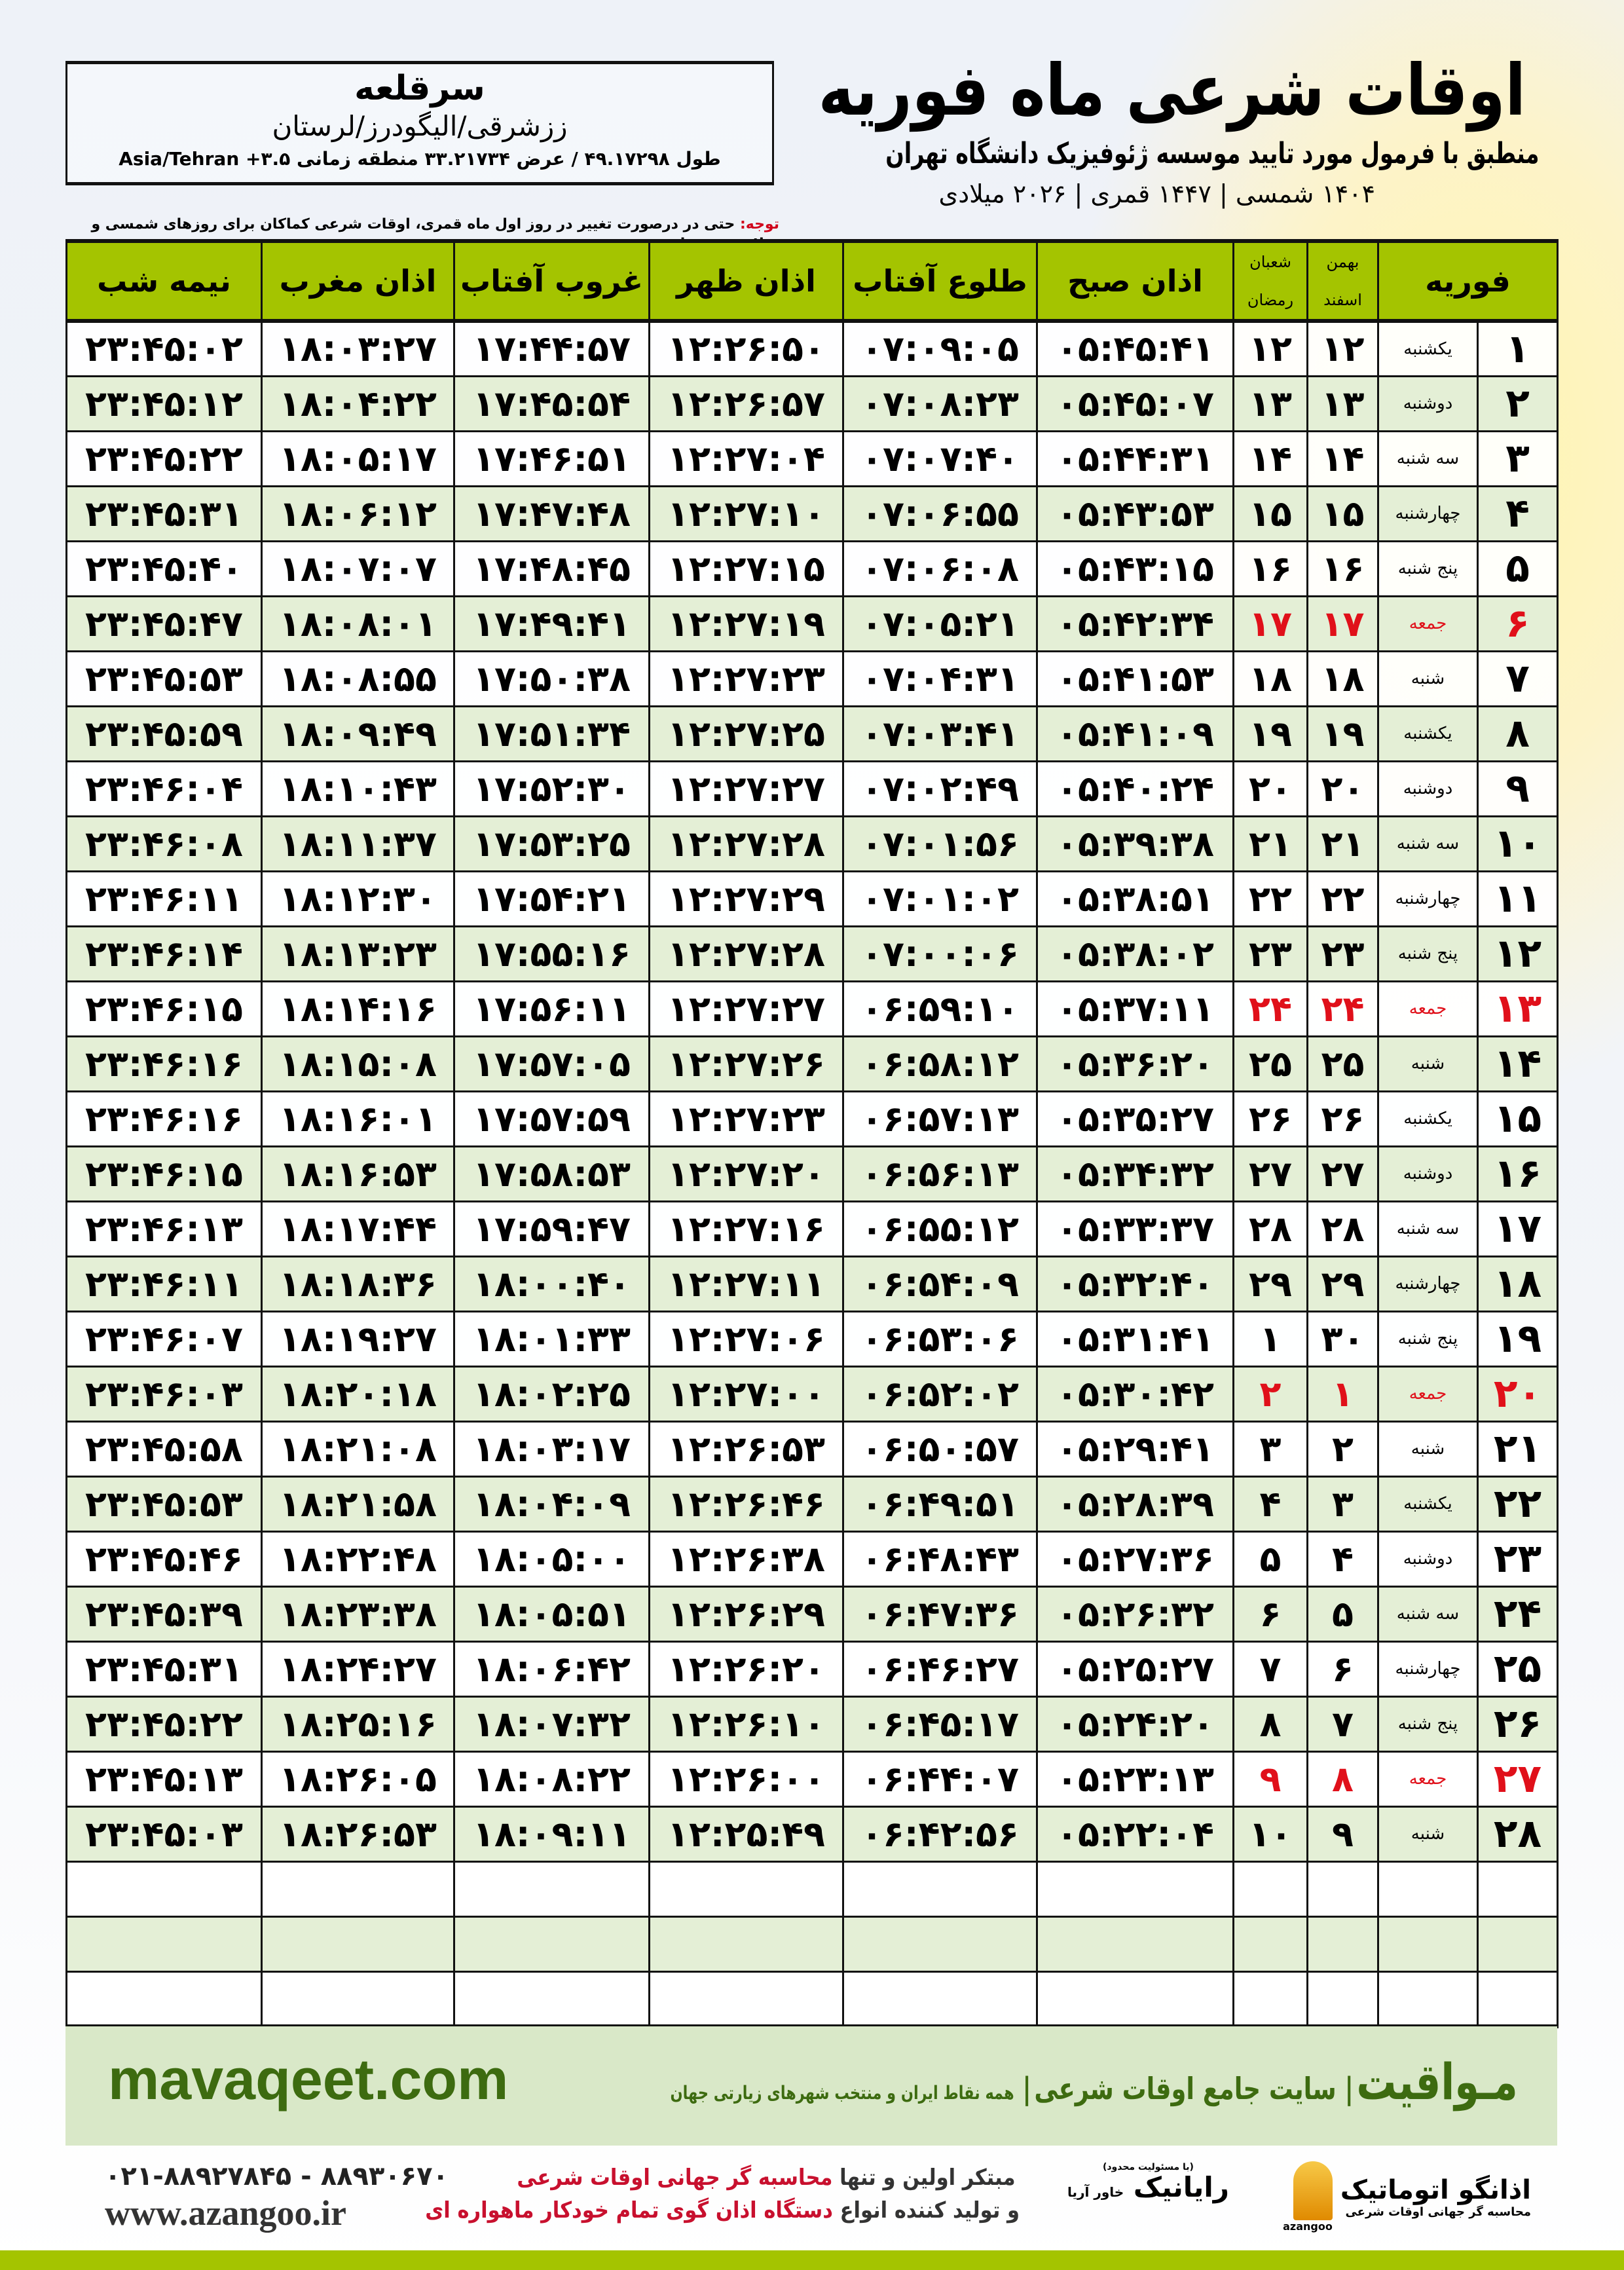  I want to click on cell-sunset: ۱۷:۵۲:۳۰, so click(551, 788).